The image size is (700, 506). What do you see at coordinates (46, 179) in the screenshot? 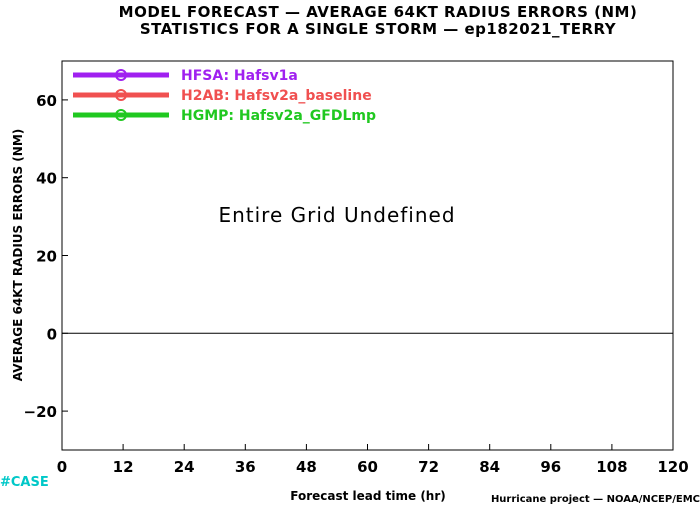
I see `y-tick-label: 40` at bounding box center [46, 179].